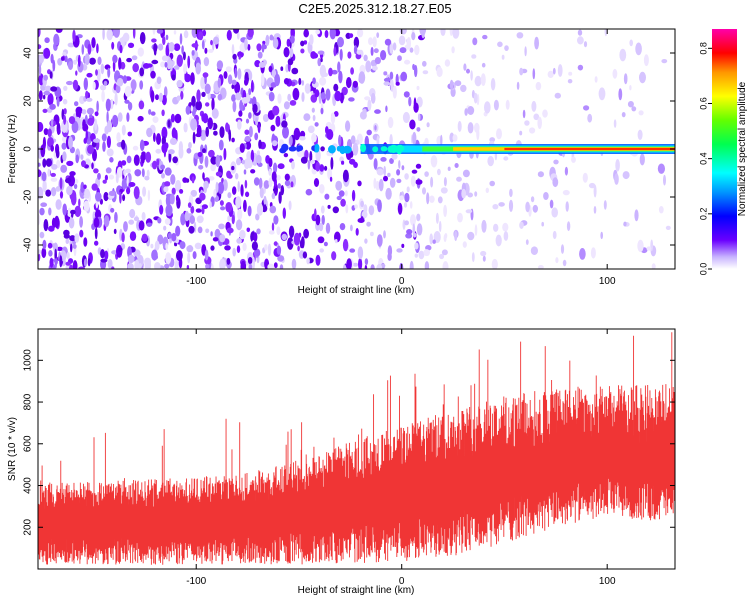 The width and height of the screenshot is (750, 600). Describe the element at coordinates (375, 8) in the screenshot. I see `figure-title: C2E5.2025.312.18.27.E05` at that location.